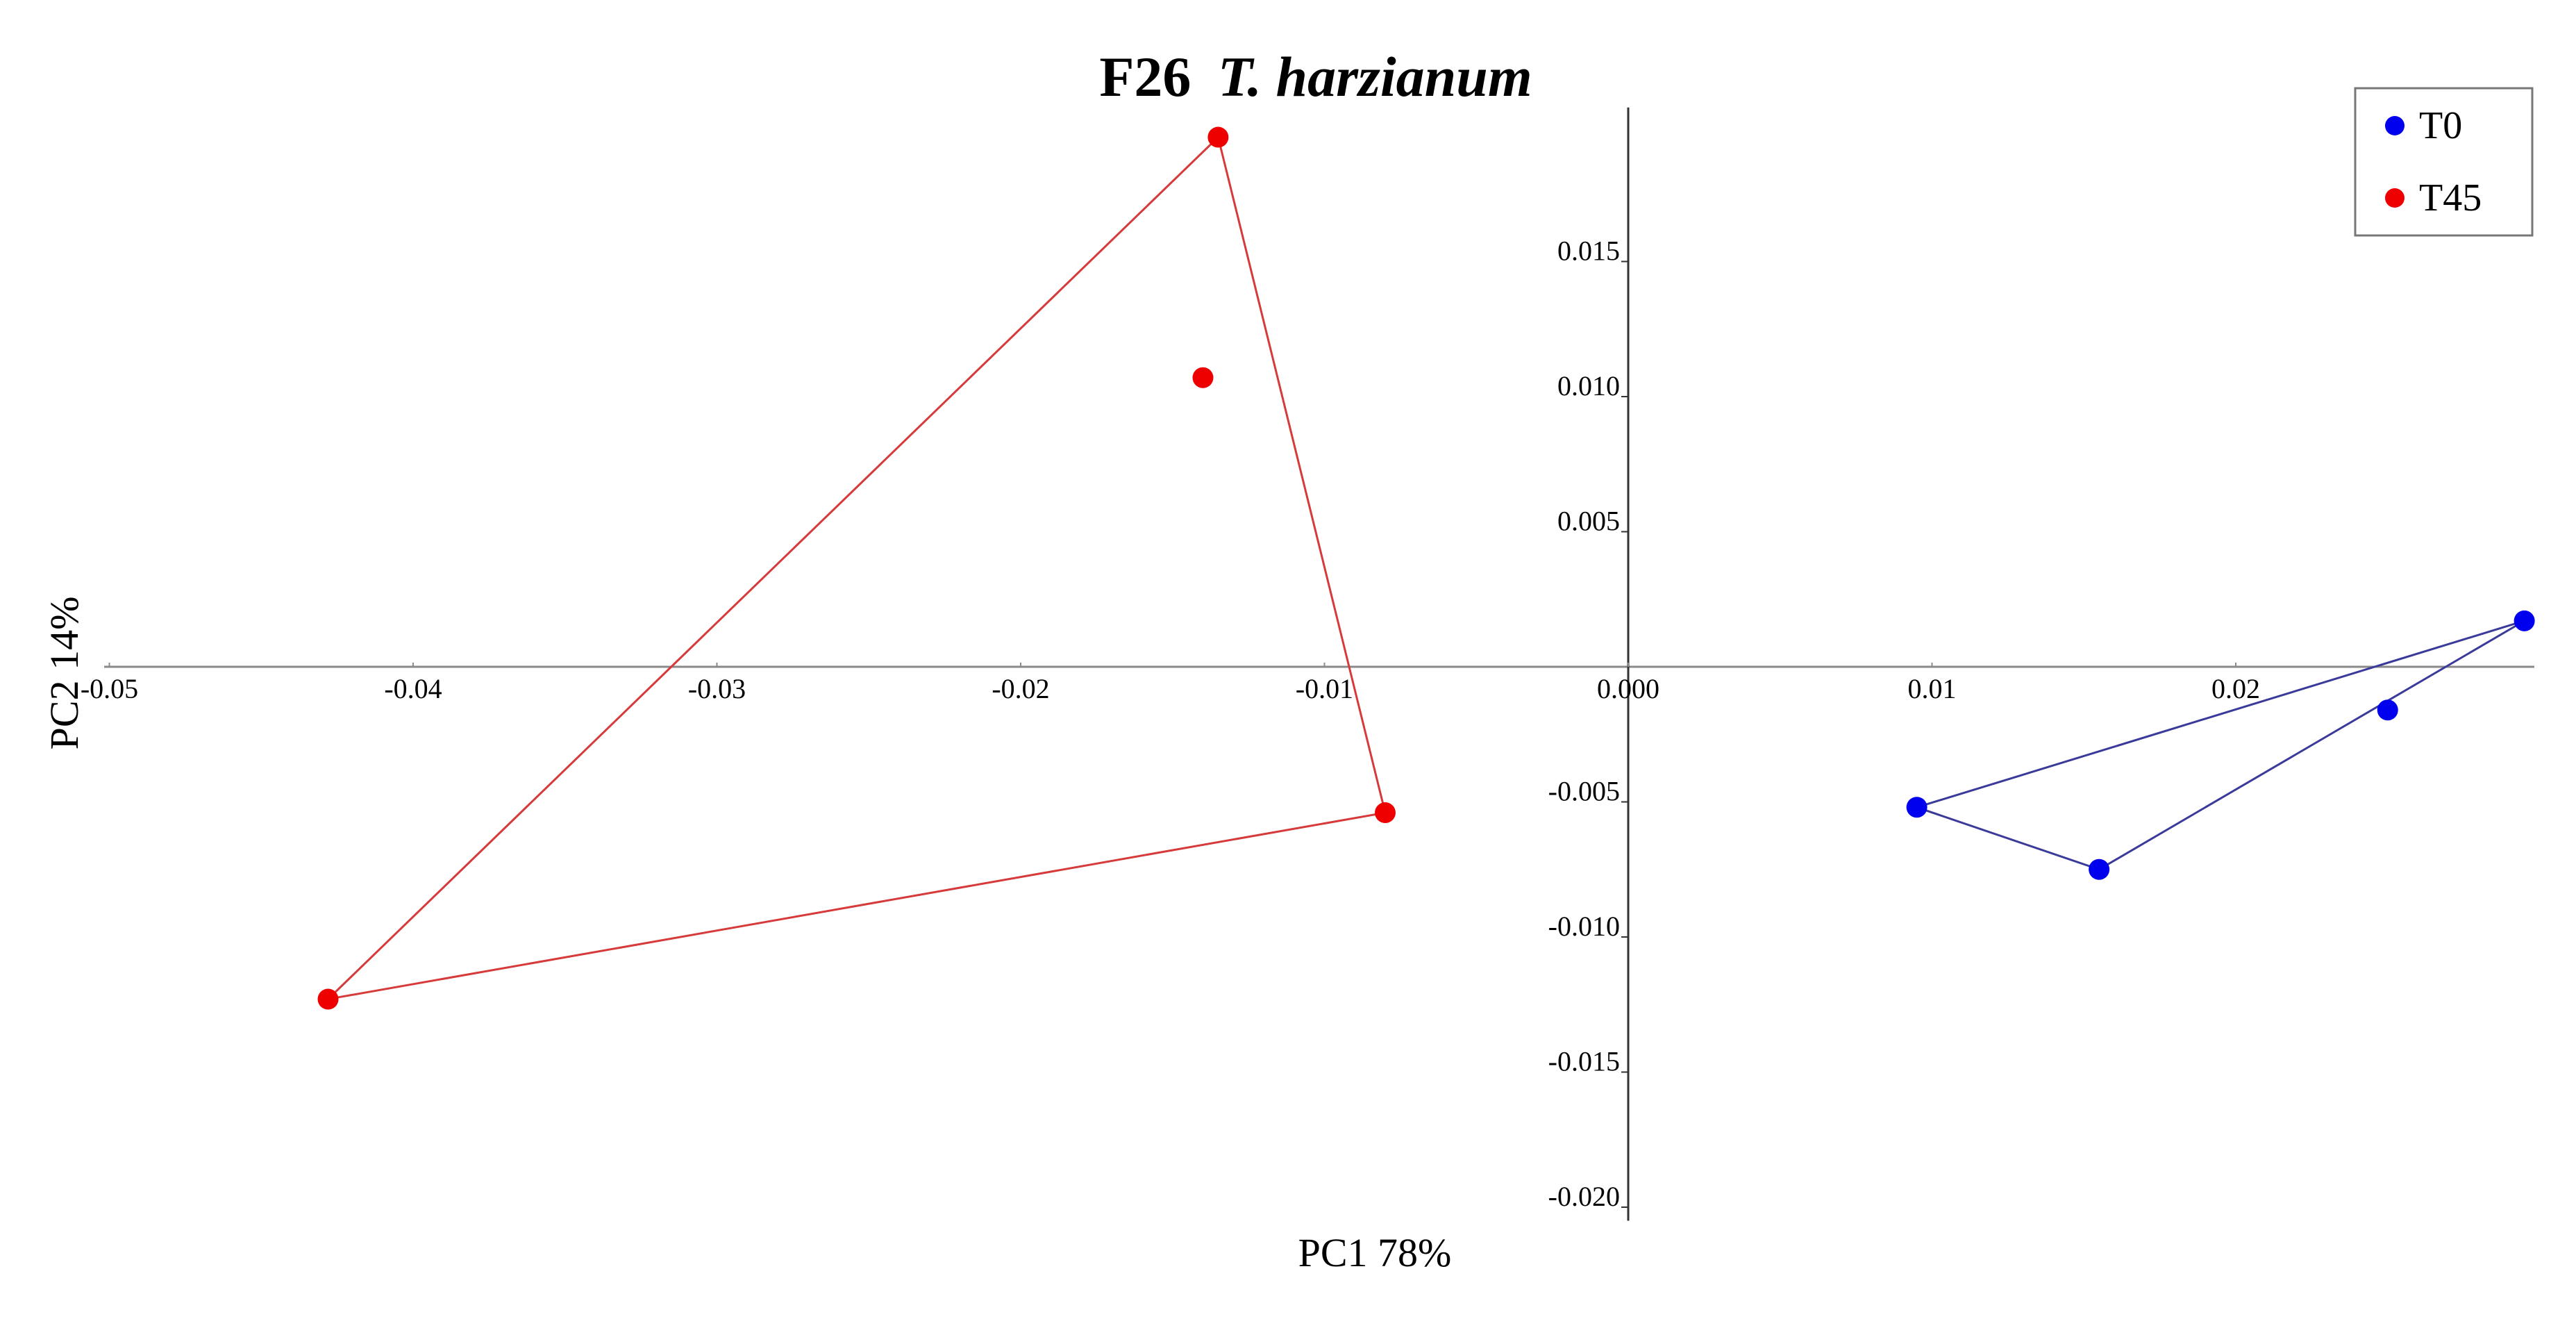  Describe the element at coordinates (1628, 688) in the screenshot. I see `x-tick-label: 0.000` at that location.